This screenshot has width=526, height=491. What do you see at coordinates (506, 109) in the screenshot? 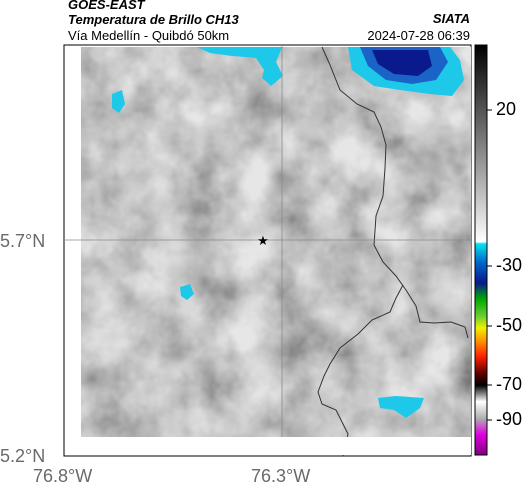
I see `colorbar-label: 20` at bounding box center [506, 109].